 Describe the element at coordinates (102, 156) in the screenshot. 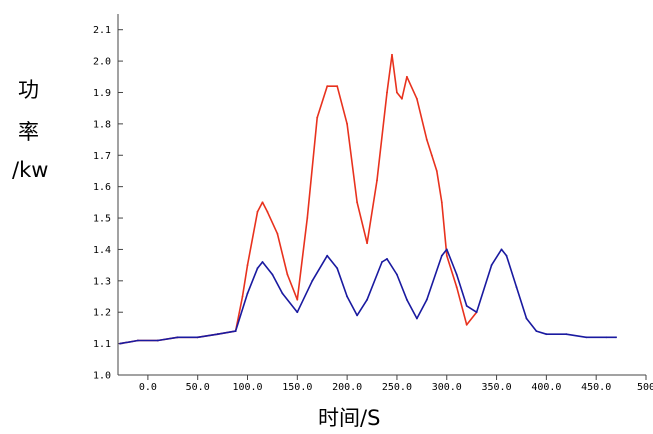

I see `y-tick-label: 1.7` at that location.